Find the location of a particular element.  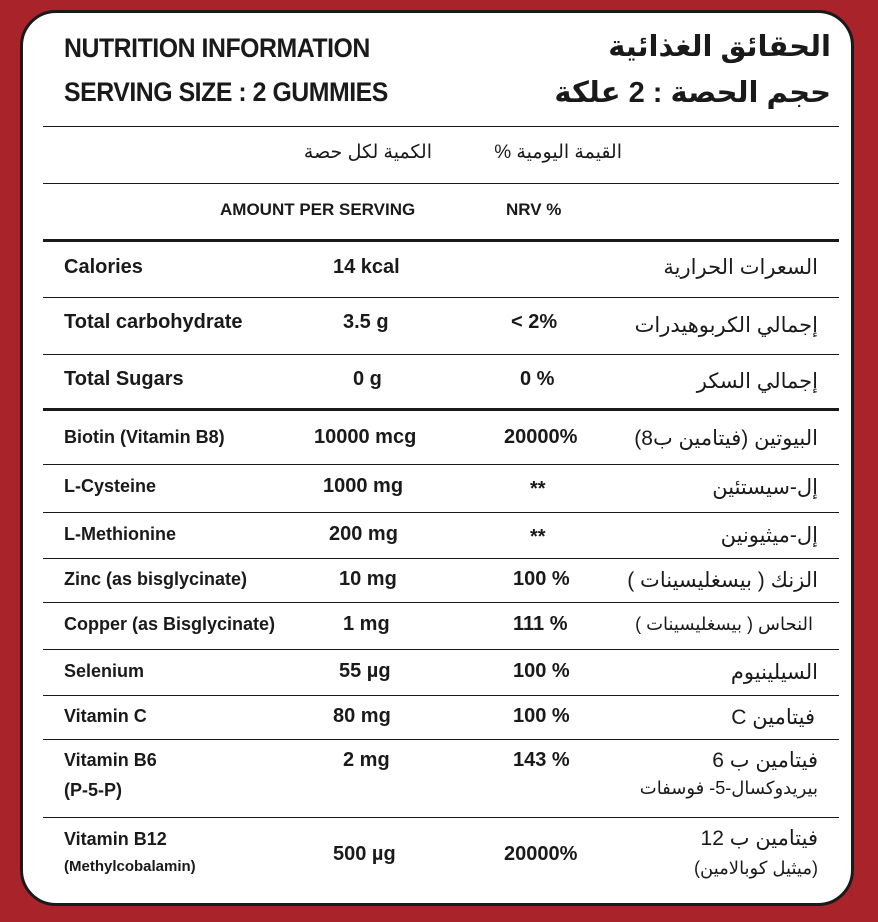

row-name-sub: (P-5-P) is located at coordinates (93, 790).